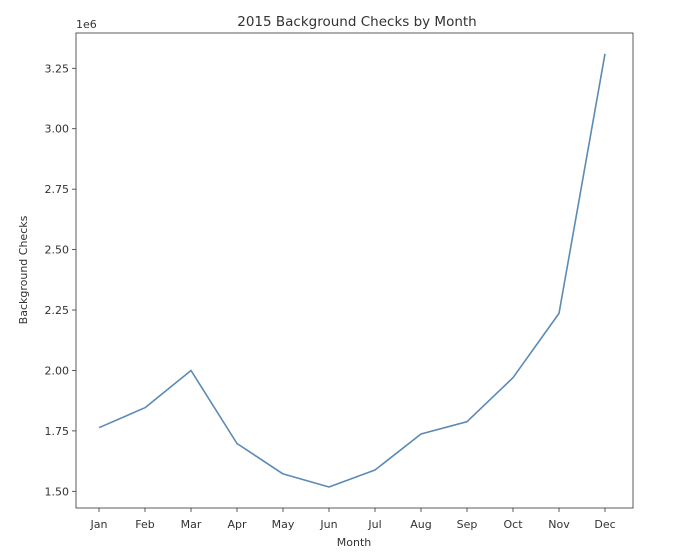 The height and width of the screenshot is (556, 673). I want to click on x-tick-label: Sep, so click(467, 524).